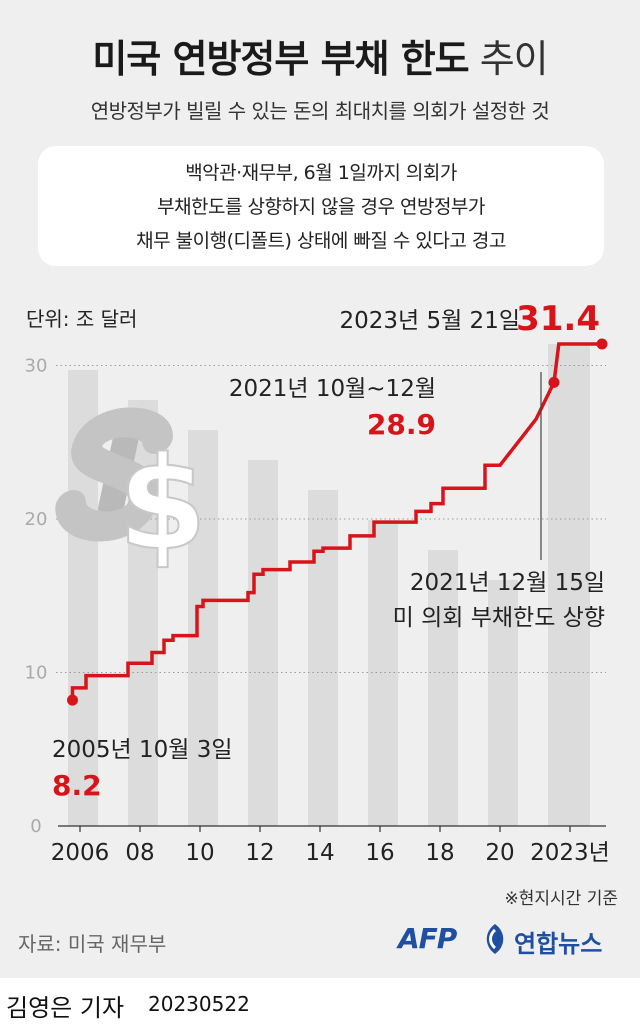 This screenshot has width=640, height=1029. I want to click on x-tick-label: 20, so click(499, 853).